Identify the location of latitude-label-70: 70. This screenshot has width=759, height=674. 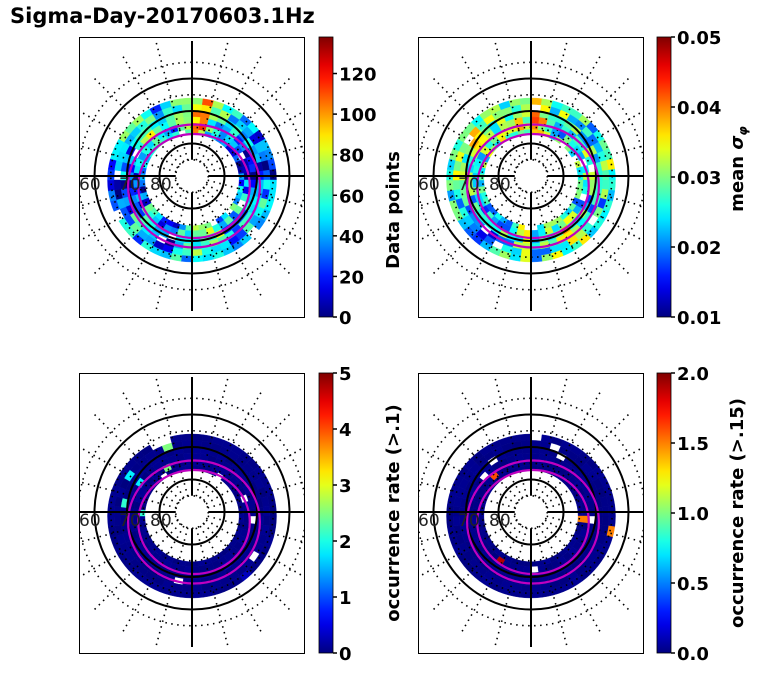
(469, 521).